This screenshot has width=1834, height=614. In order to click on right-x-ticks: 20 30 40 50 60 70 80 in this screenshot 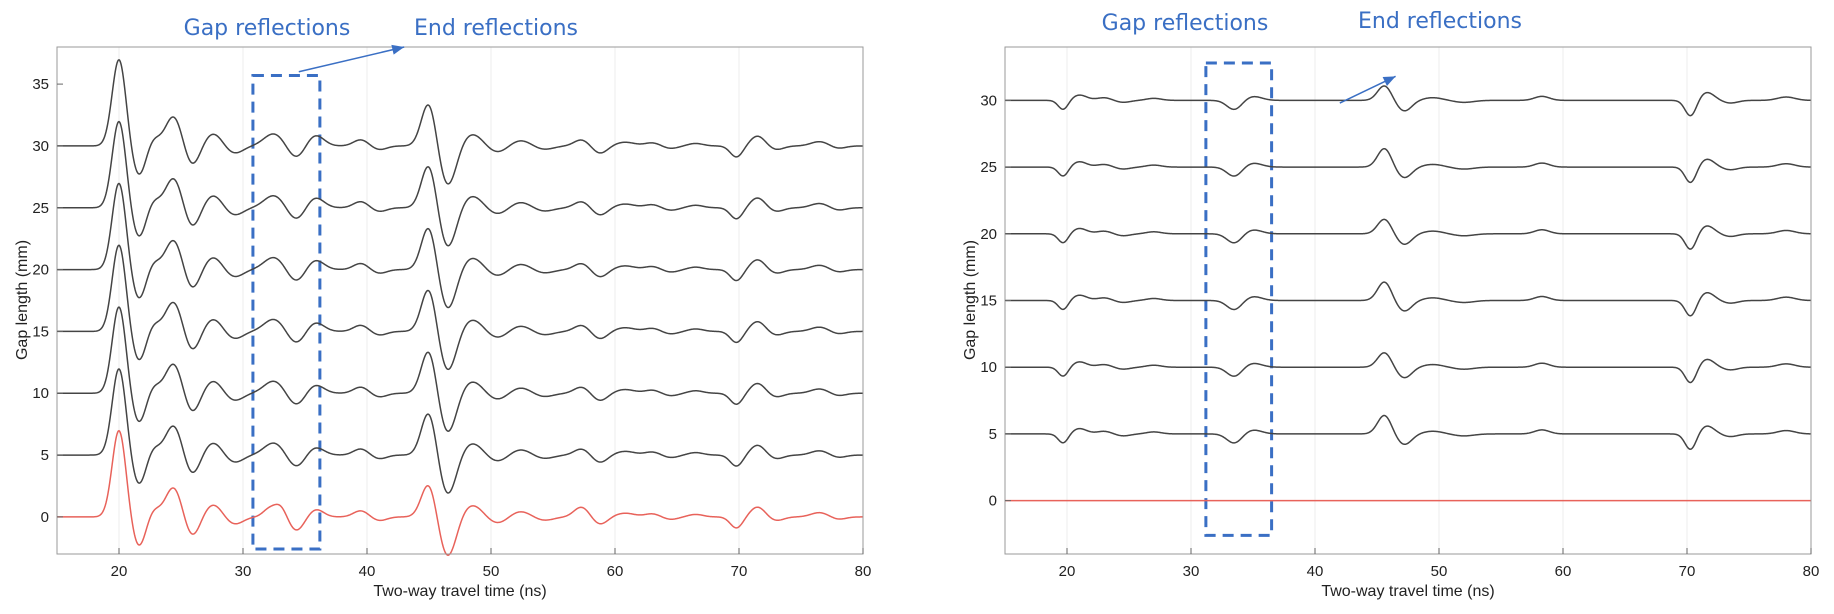, I will do `click(1439, 564)`.